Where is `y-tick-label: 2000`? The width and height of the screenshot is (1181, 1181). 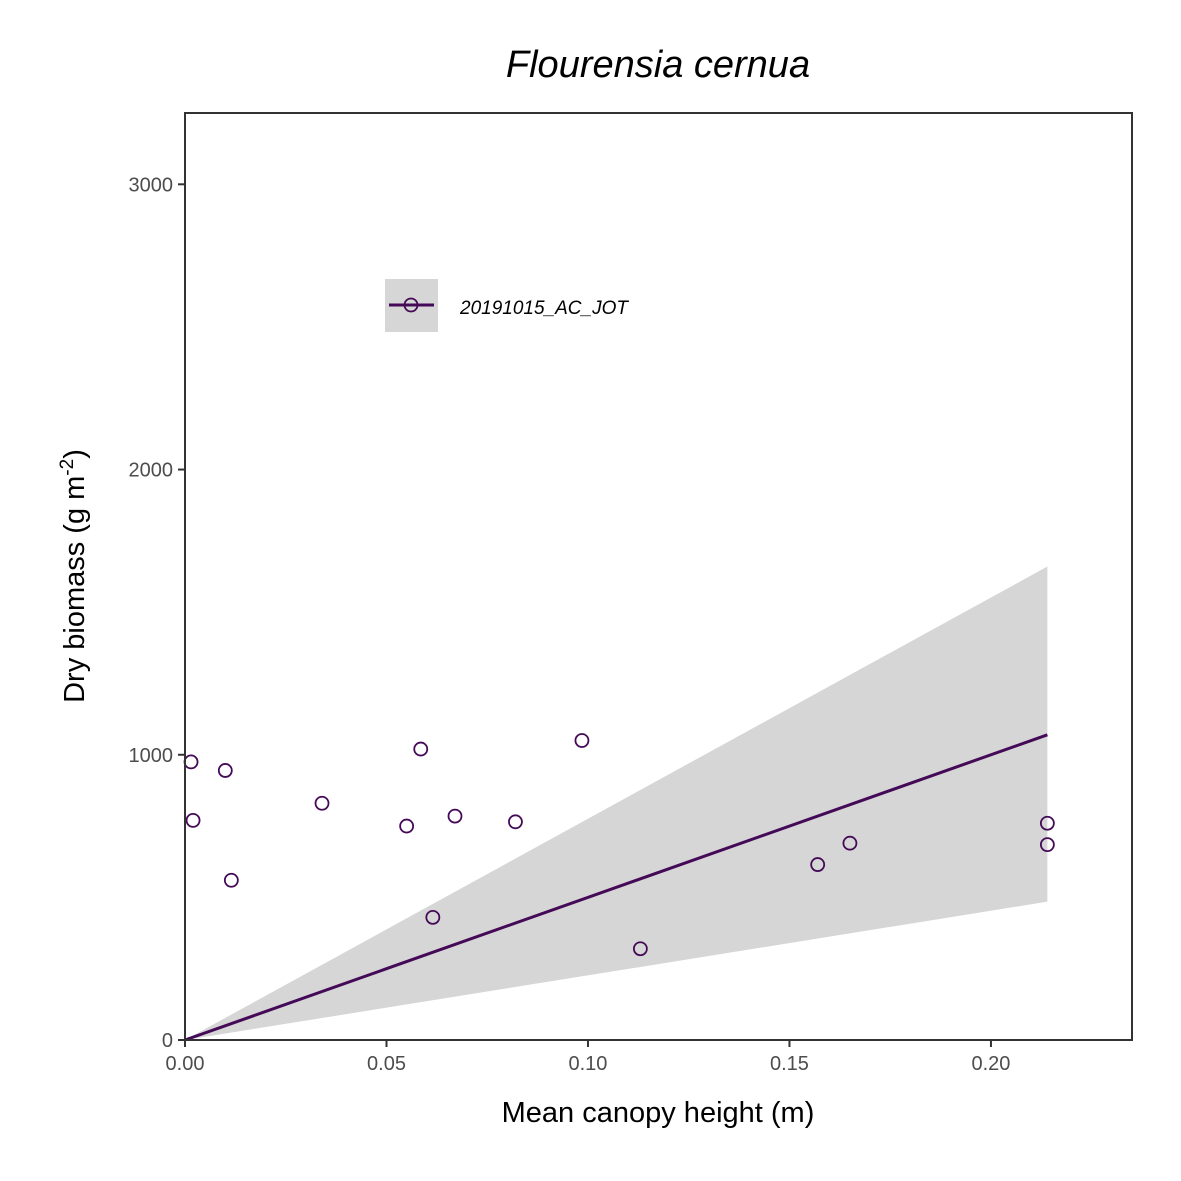 y-tick-label: 2000 is located at coordinates (151, 471).